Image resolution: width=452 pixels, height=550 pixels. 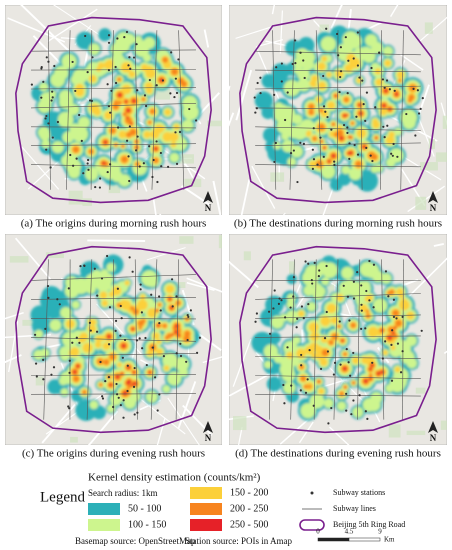 I want to click on legend-symbol-label: Subway stations, so click(x=359, y=492).